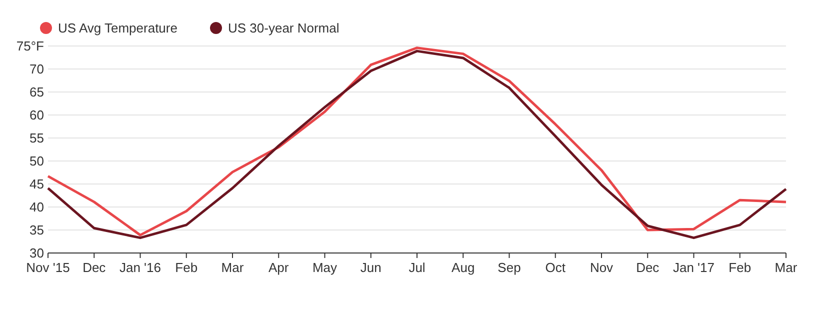  I want to click on y-tick-label: 35, so click(37, 230).